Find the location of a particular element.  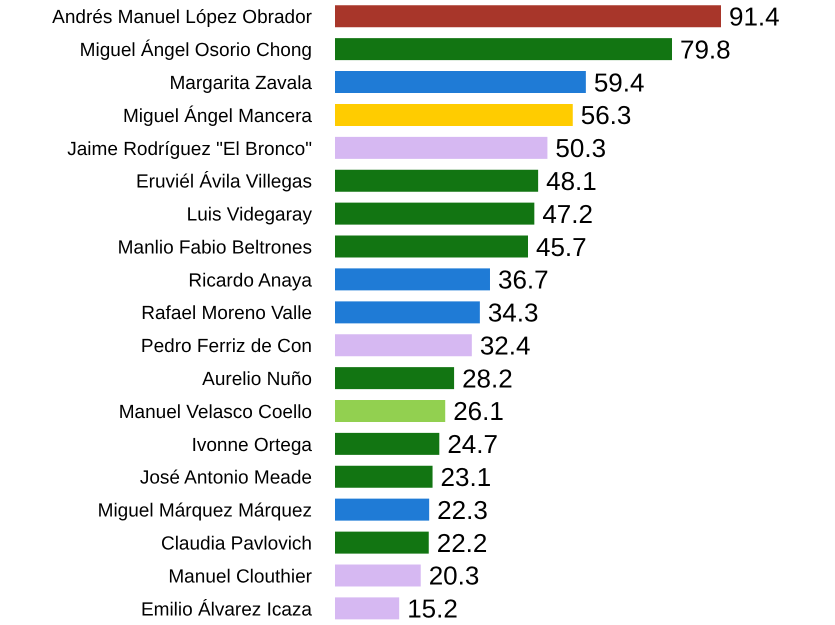

y-tick-label: Manuel Clouthier is located at coordinates (240, 577).